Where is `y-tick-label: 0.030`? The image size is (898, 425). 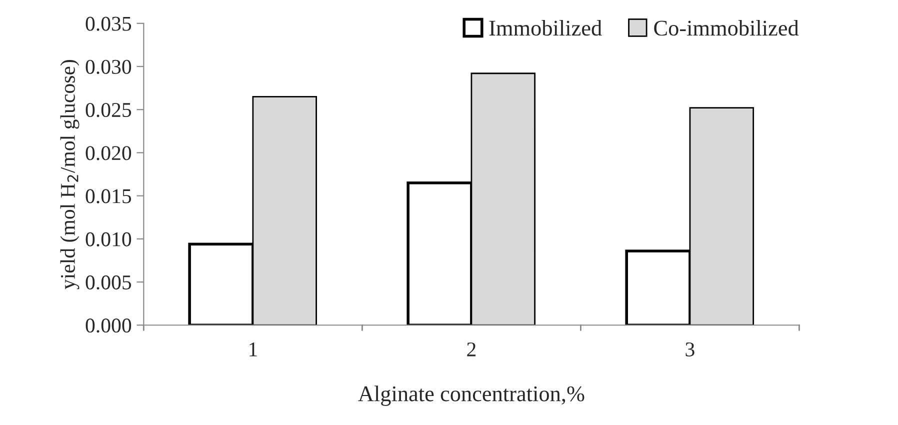 y-tick-label: 0.030 is located at coordinates (109, 67).